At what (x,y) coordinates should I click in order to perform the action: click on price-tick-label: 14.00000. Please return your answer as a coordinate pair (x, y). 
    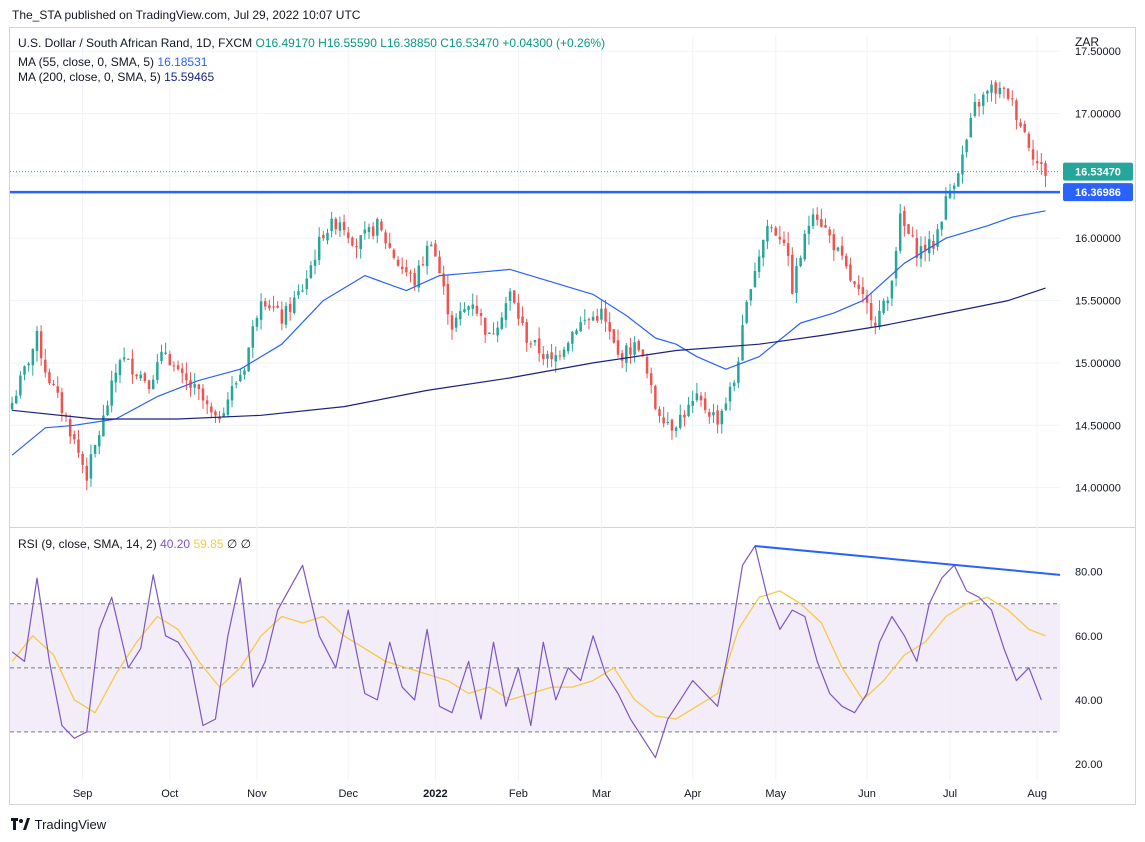
    Looking at the image, I should click on (1098, 489).